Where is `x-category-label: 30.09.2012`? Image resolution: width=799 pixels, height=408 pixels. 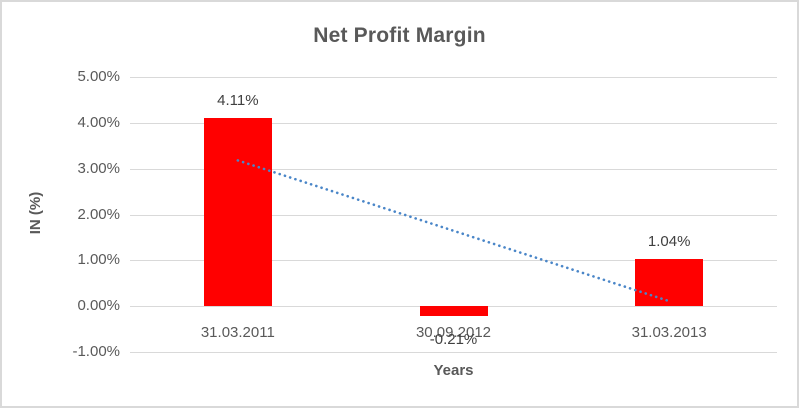
x-category-label: 30.09.2012 is located at coordinates (453, 333).